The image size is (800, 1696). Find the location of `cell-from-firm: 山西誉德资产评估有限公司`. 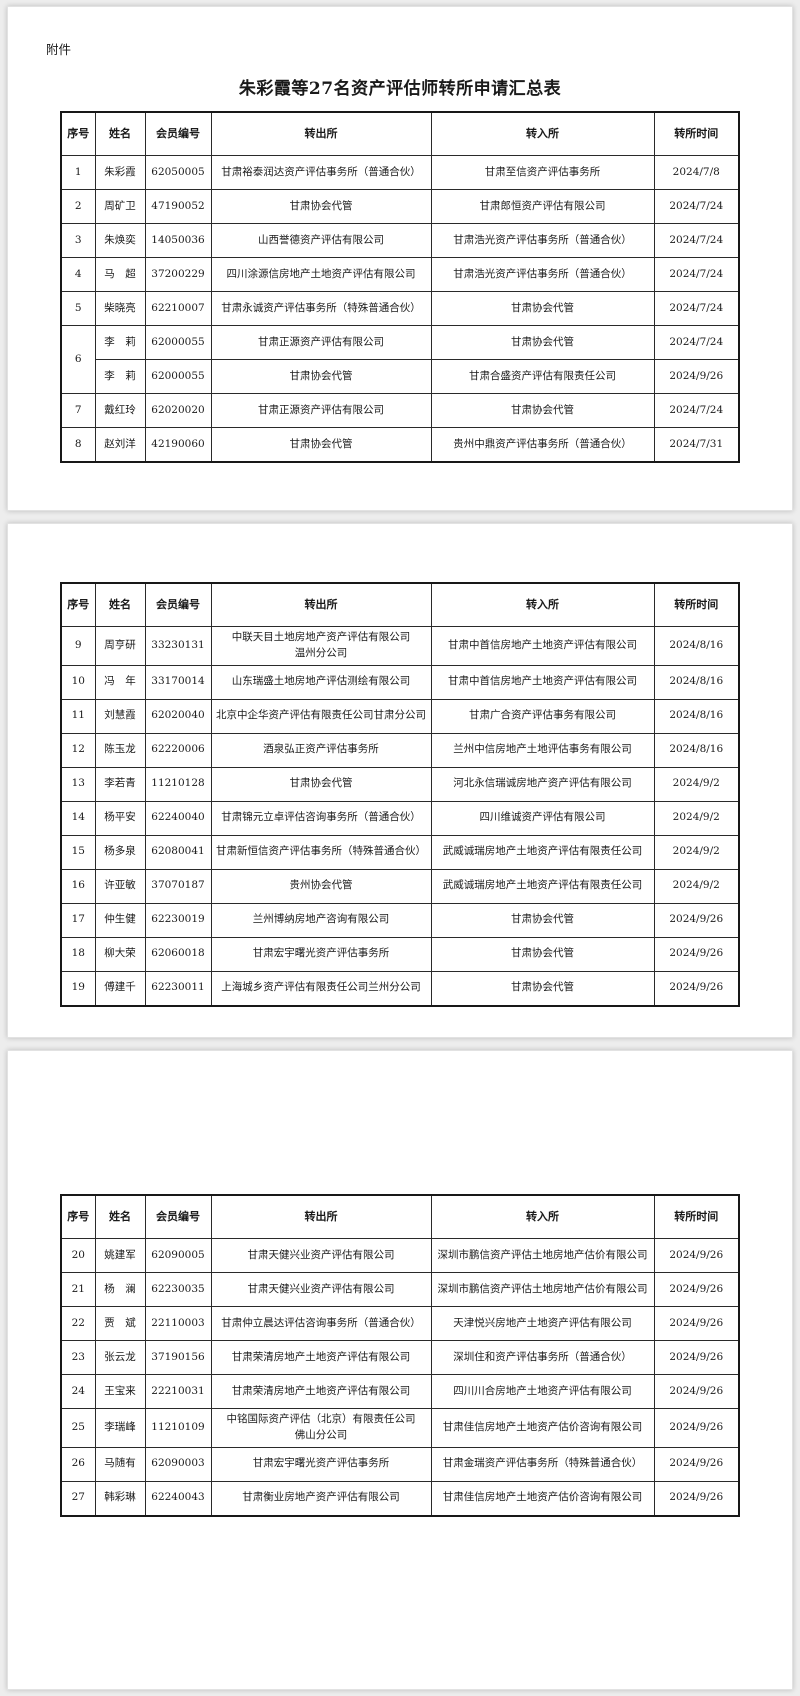

cell-from-firm: 山西誉德资产评估有限公司 is located at coordinates (321, 240).